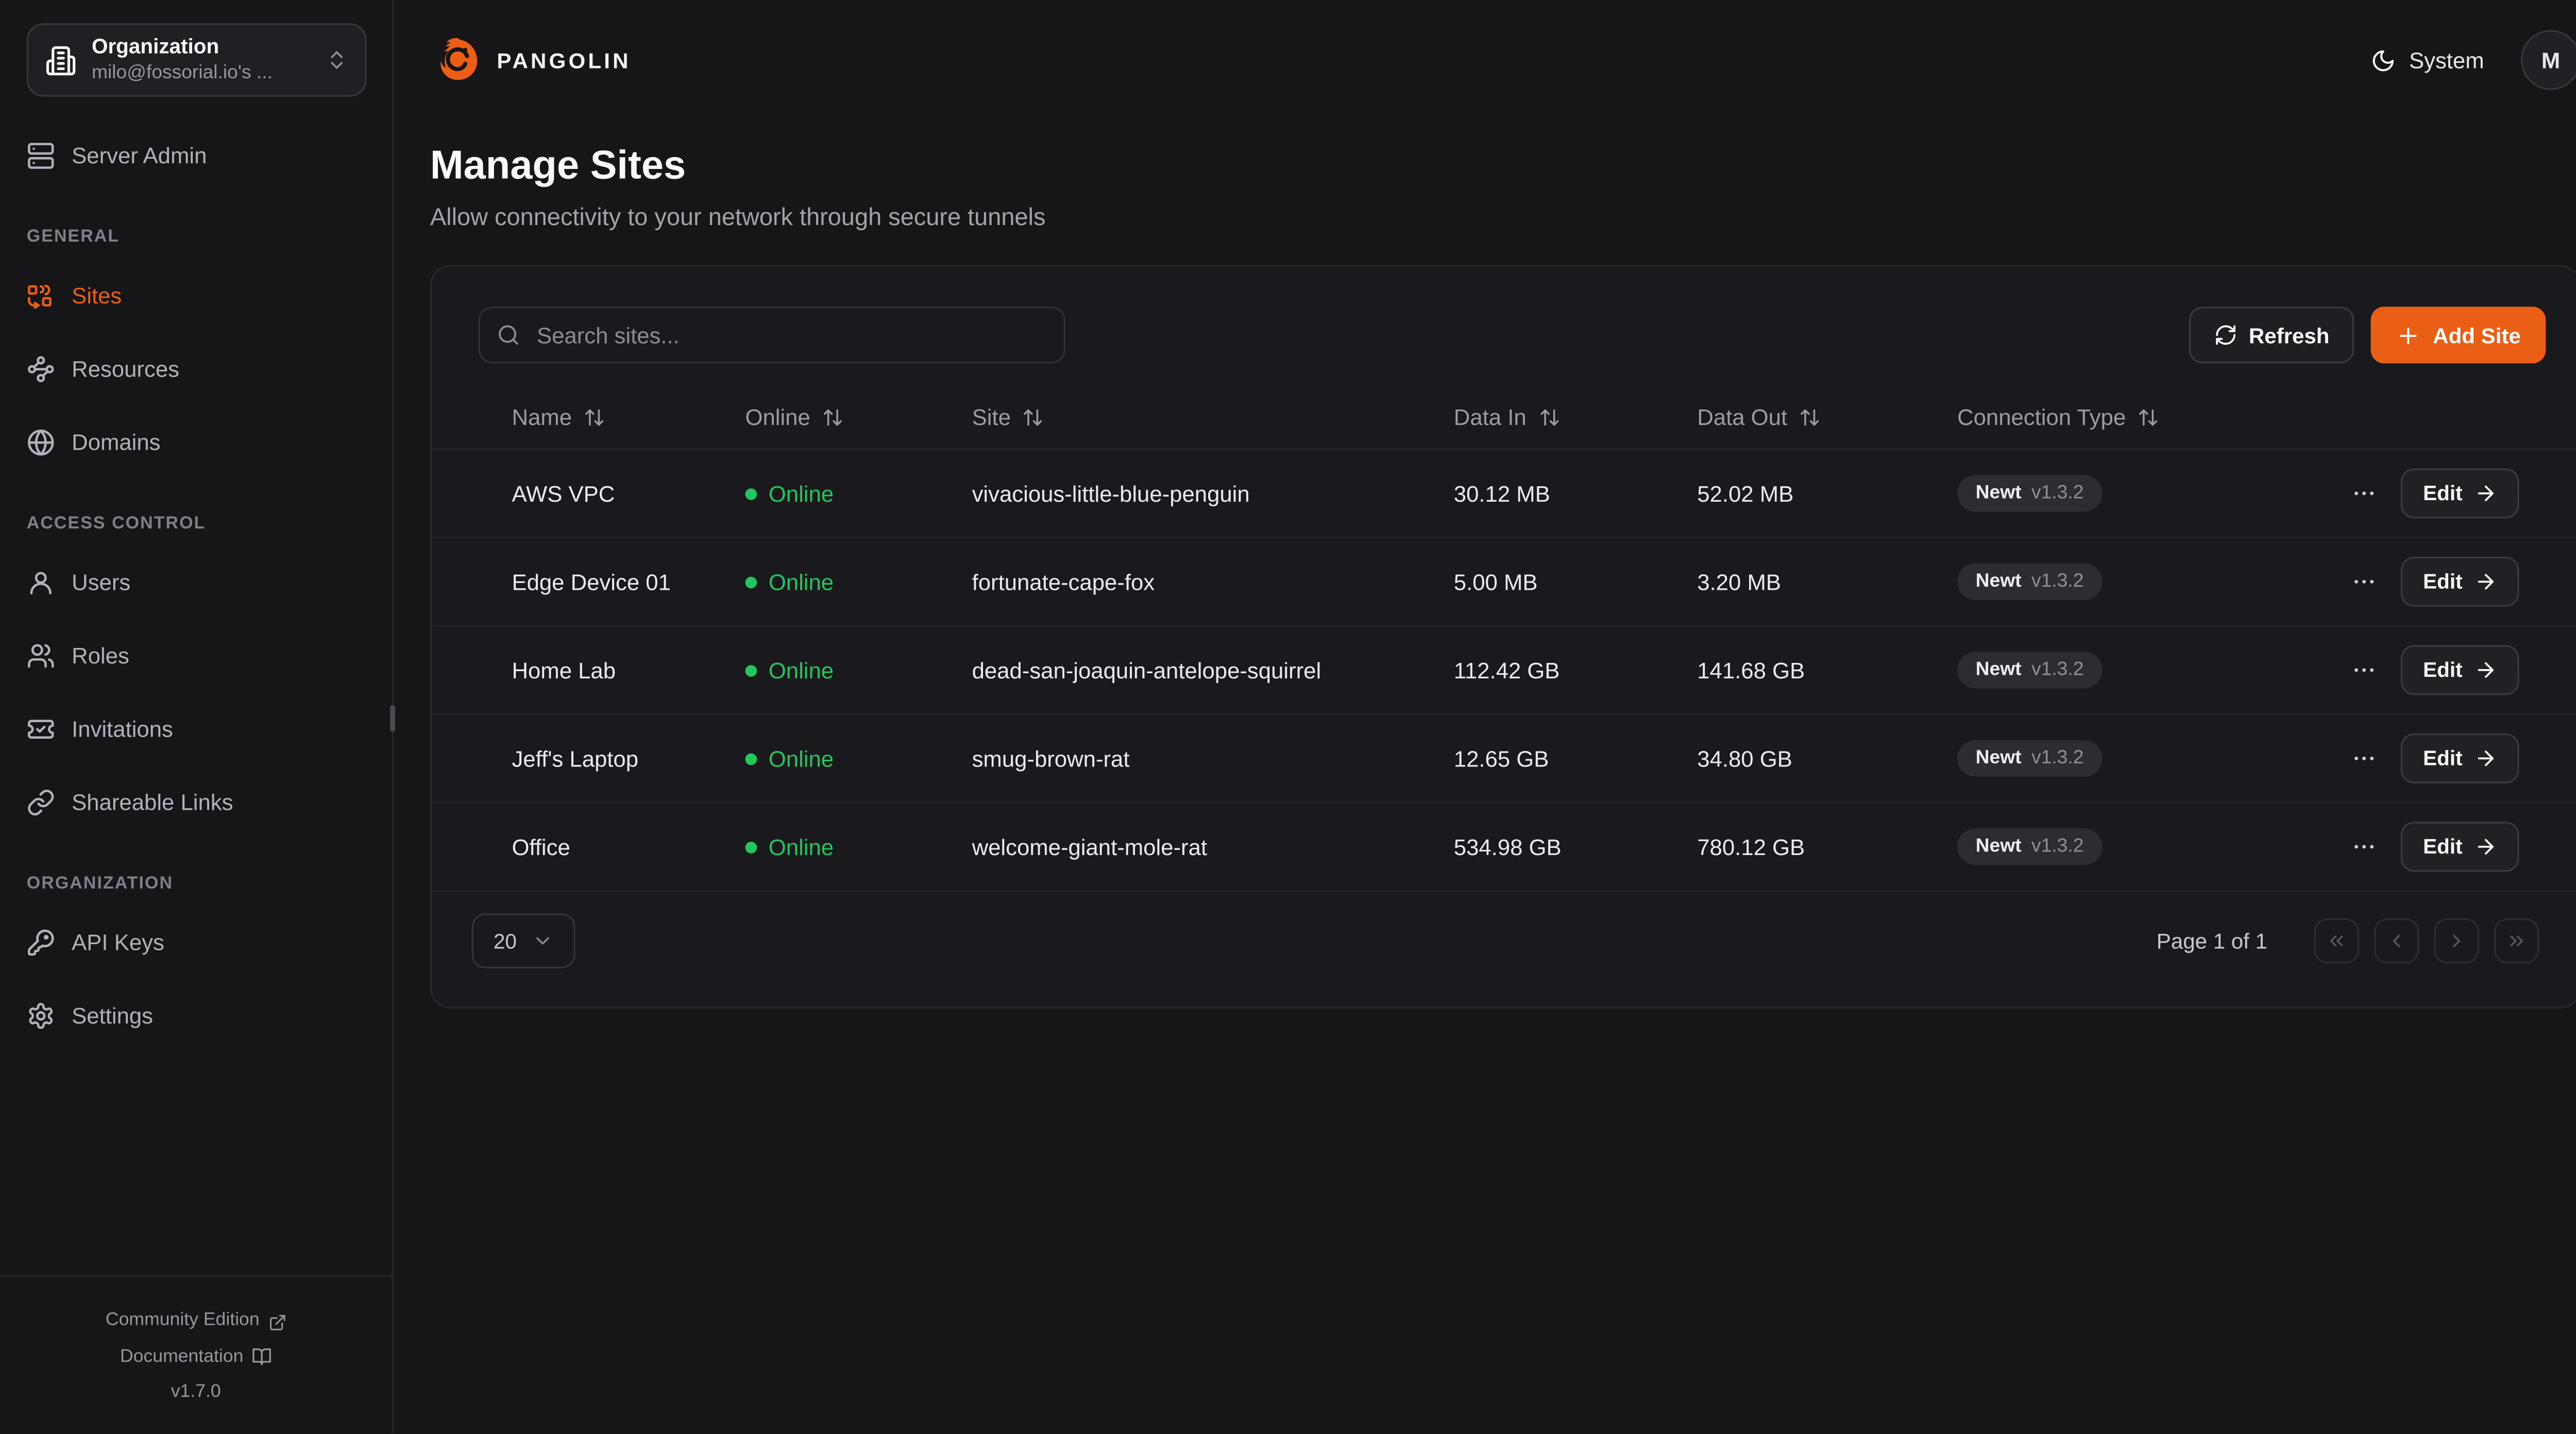  What do you see at coordinates (1495, 581) in the screenshot?
I see `data-in-cell: 5.00 MB` at bounding box center [1495, 581].